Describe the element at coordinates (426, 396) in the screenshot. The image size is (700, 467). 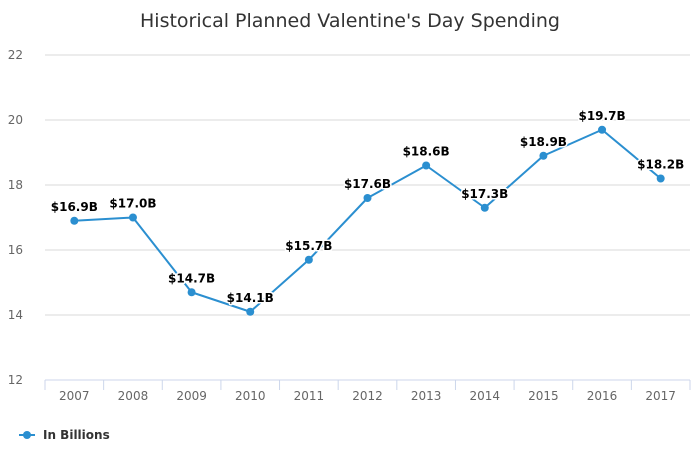
I see `x-tick-label: 2013` at that location.